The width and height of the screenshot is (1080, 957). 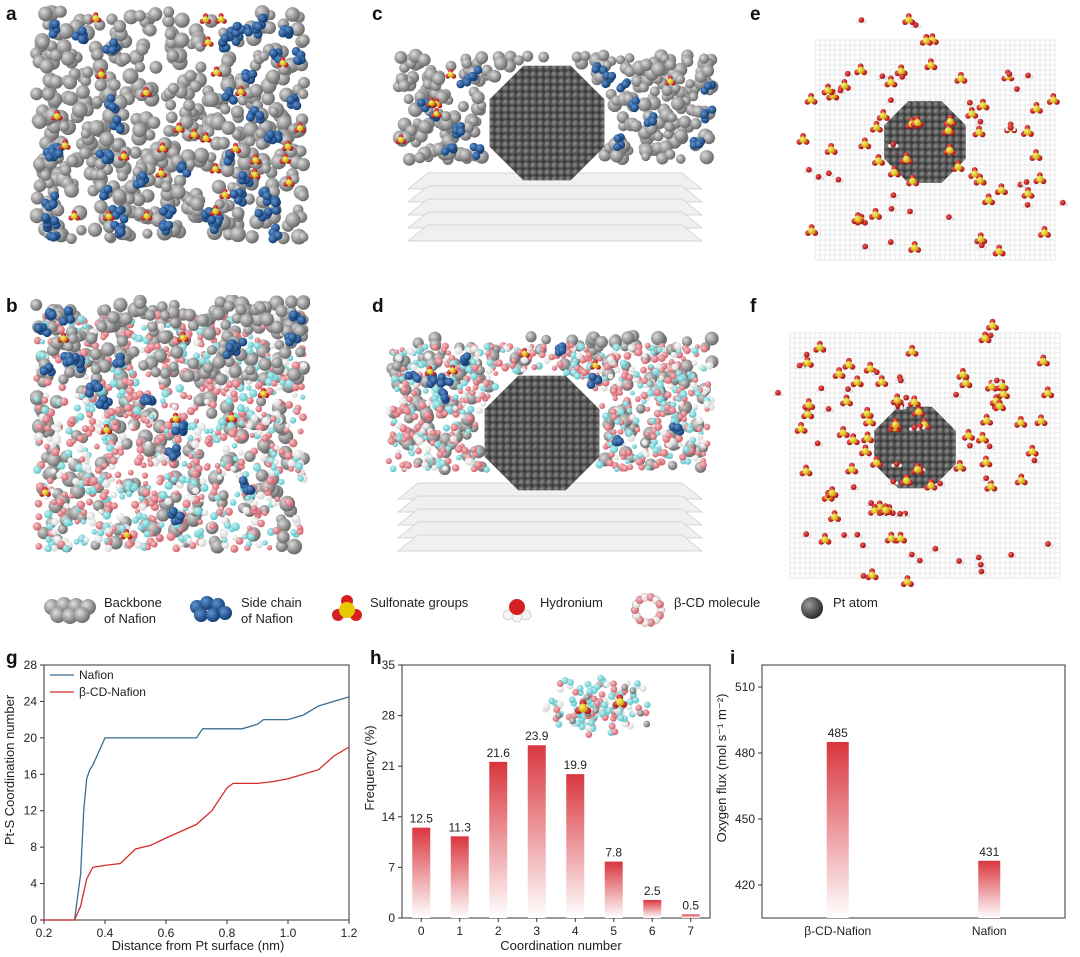 I want to click on backbone-icon, so click(x=70, y=610).